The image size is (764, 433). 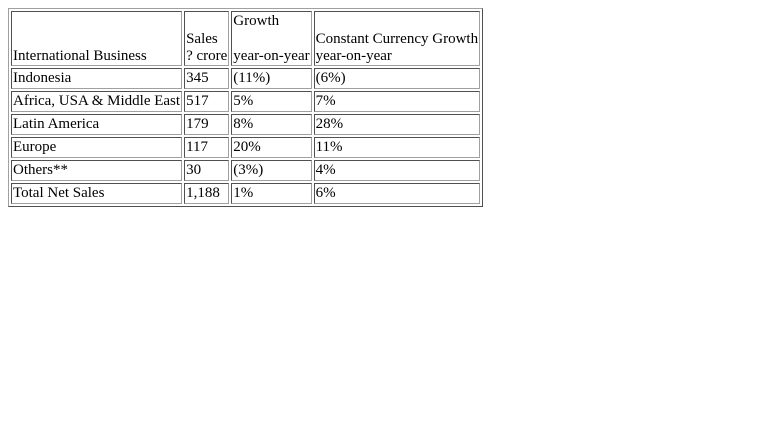 I want to click on cell-sales: 117, so click(x=207, y=147).